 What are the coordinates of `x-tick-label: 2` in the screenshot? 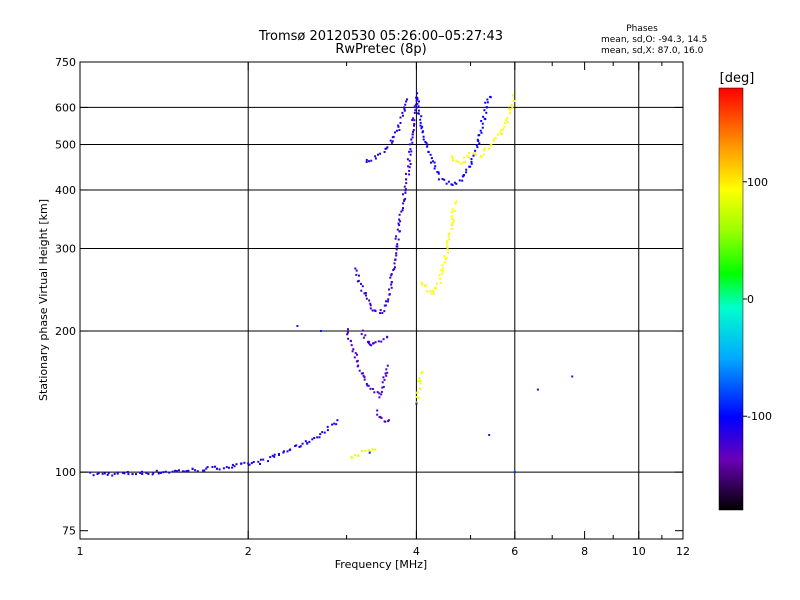 It's located at (248, 551).